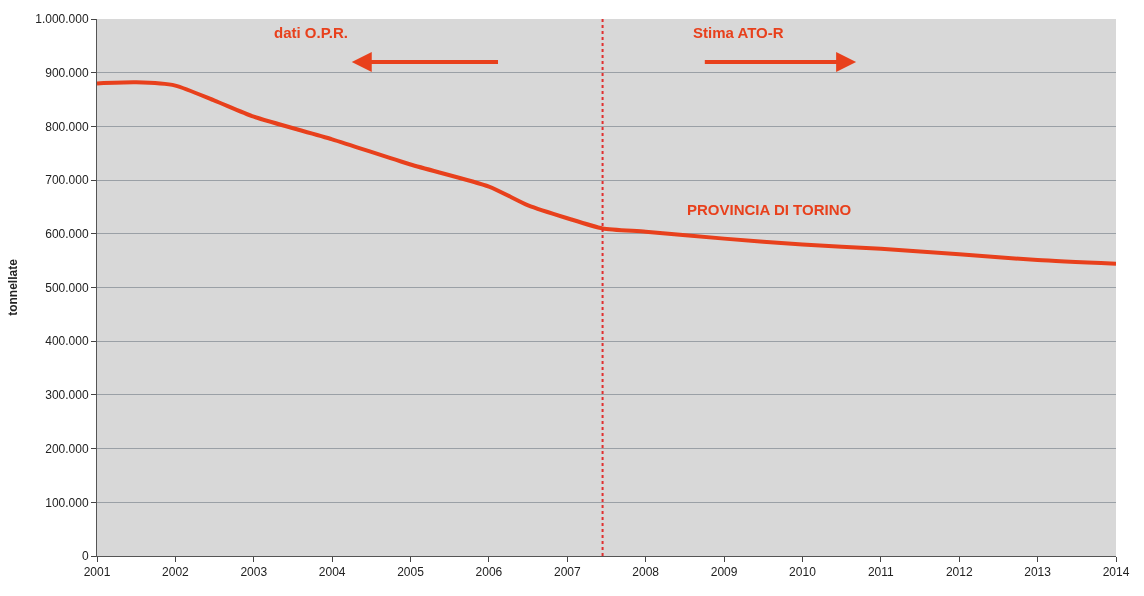 Image resolution: width=1144 pixels, height=596 pixels. Describe the element at coordinates (67, 395) in the screenshot. I see `y-tick-label: 300.000` at that location.